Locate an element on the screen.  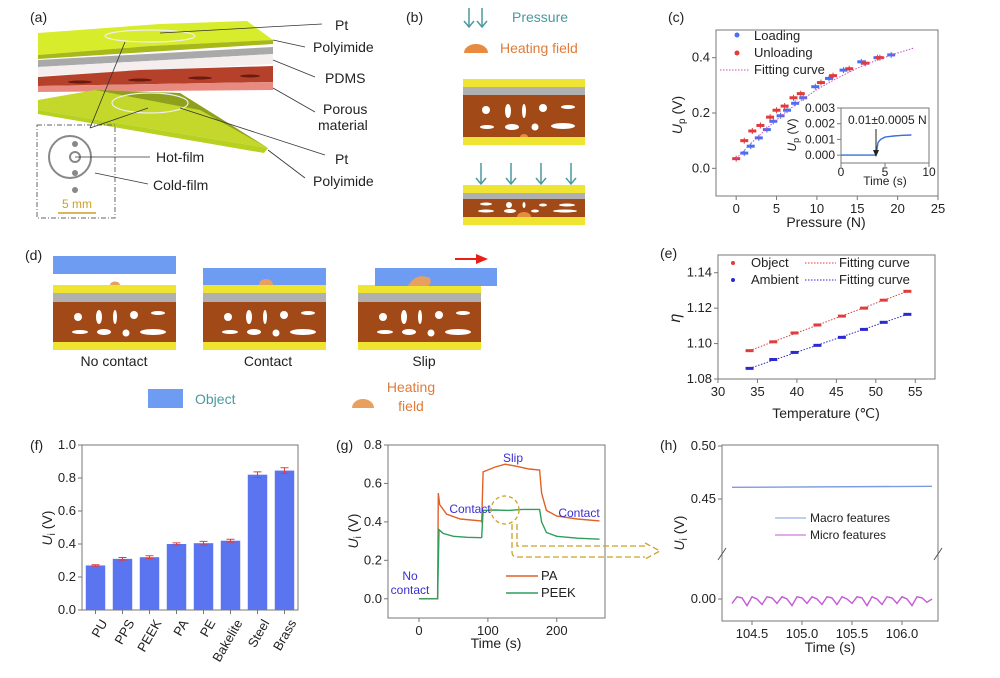
polyimide-bottom-edge is located at coordinates (153, 131).